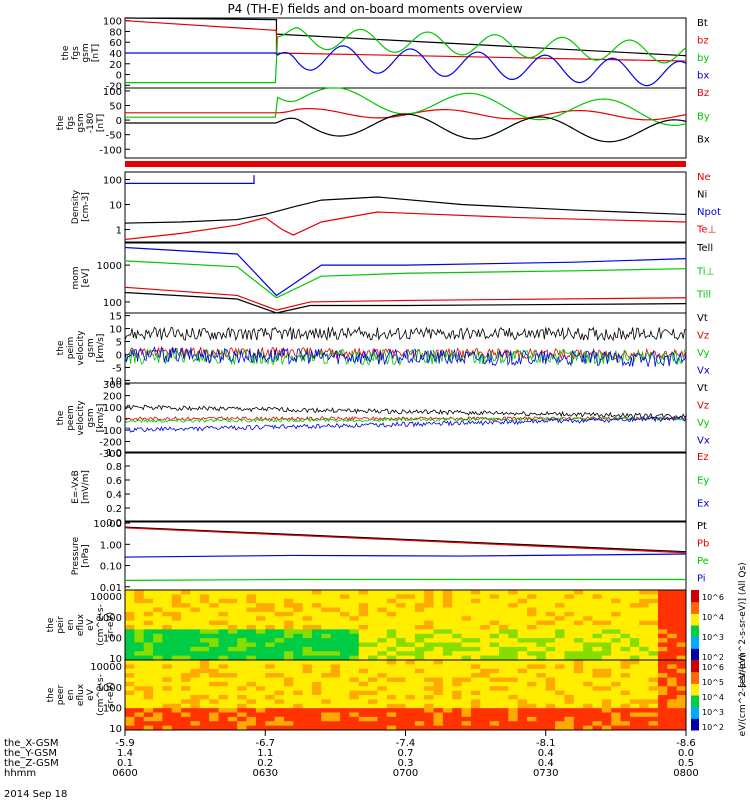 Image resolution: width=750 pixels, height=800 pixels. What do you see at coordinates (91, 624) in the screenshot?
I see `y-label-line: eV` at bounding box center [91, 624].